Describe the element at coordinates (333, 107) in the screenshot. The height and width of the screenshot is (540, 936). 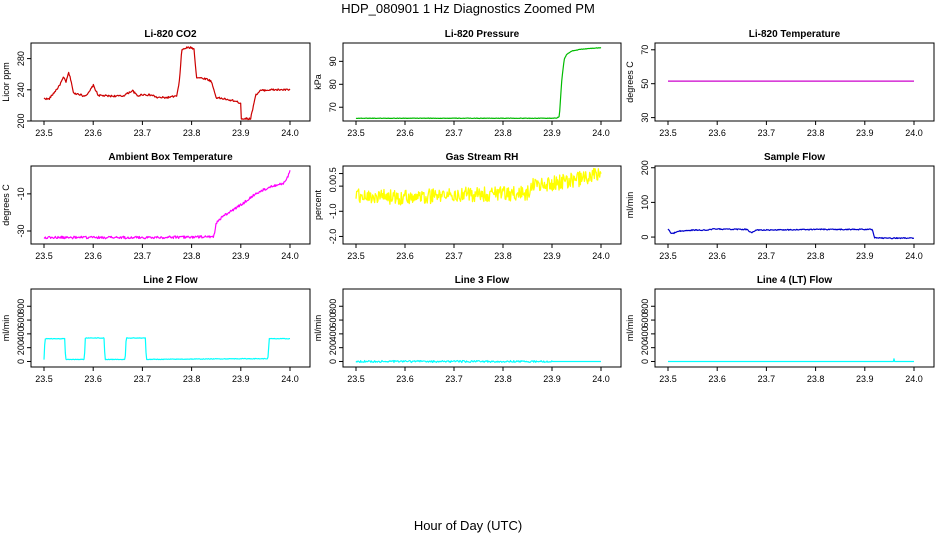
I see `y-tick-label: 70` at that location.